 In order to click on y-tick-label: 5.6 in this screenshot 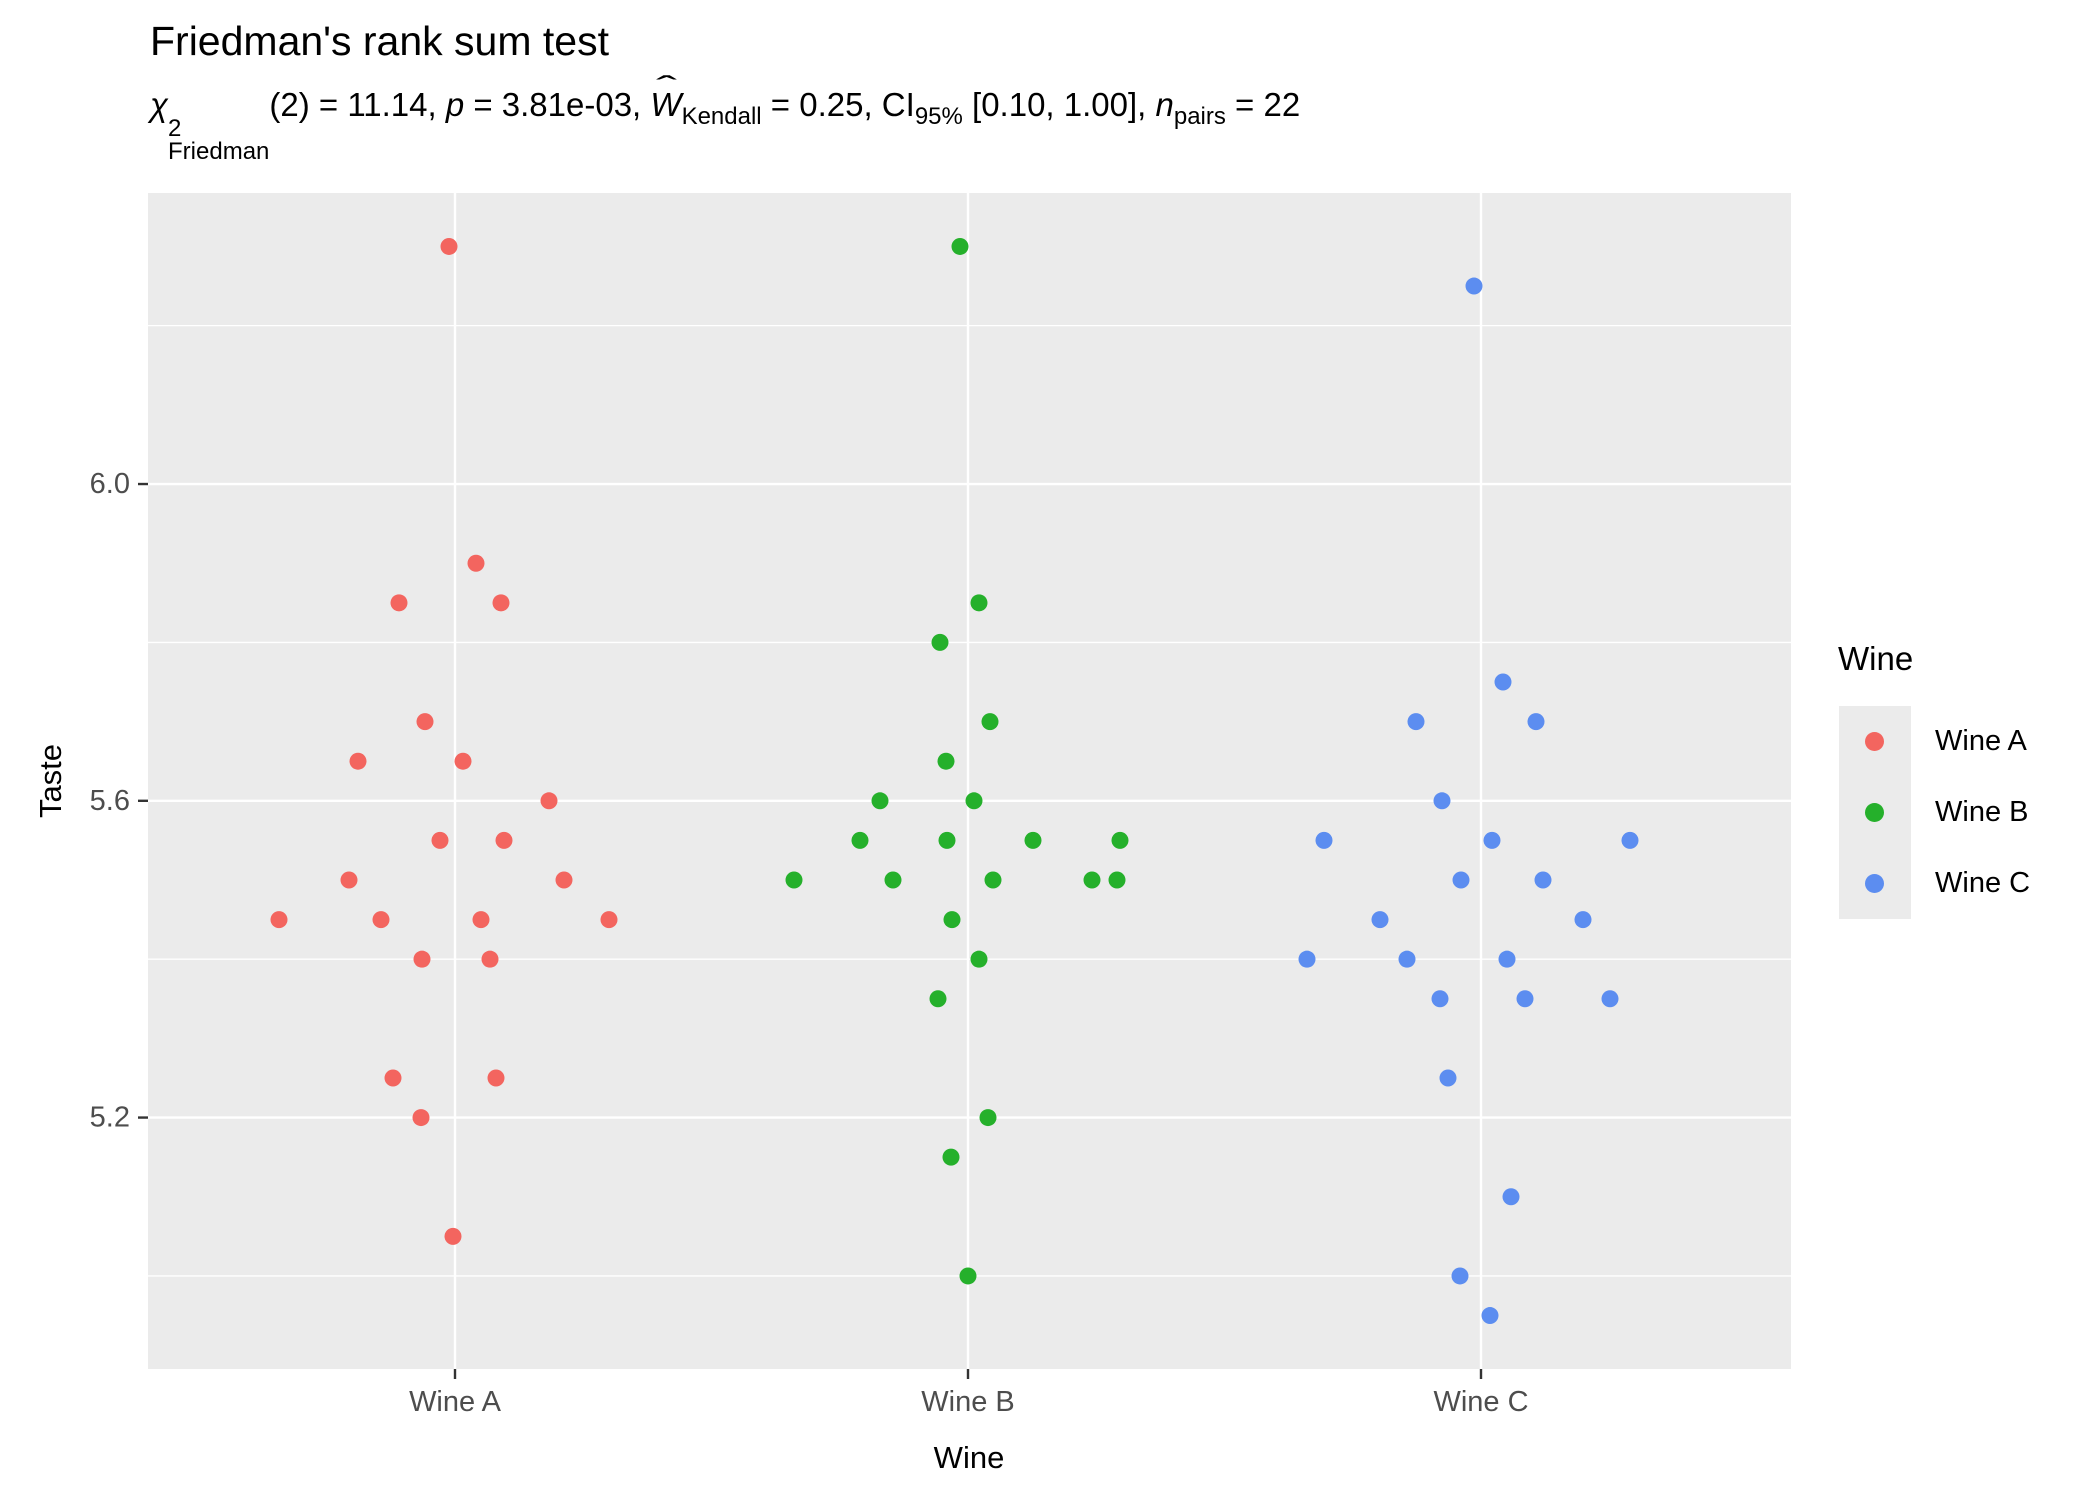, I will do `click(110, 801)`.